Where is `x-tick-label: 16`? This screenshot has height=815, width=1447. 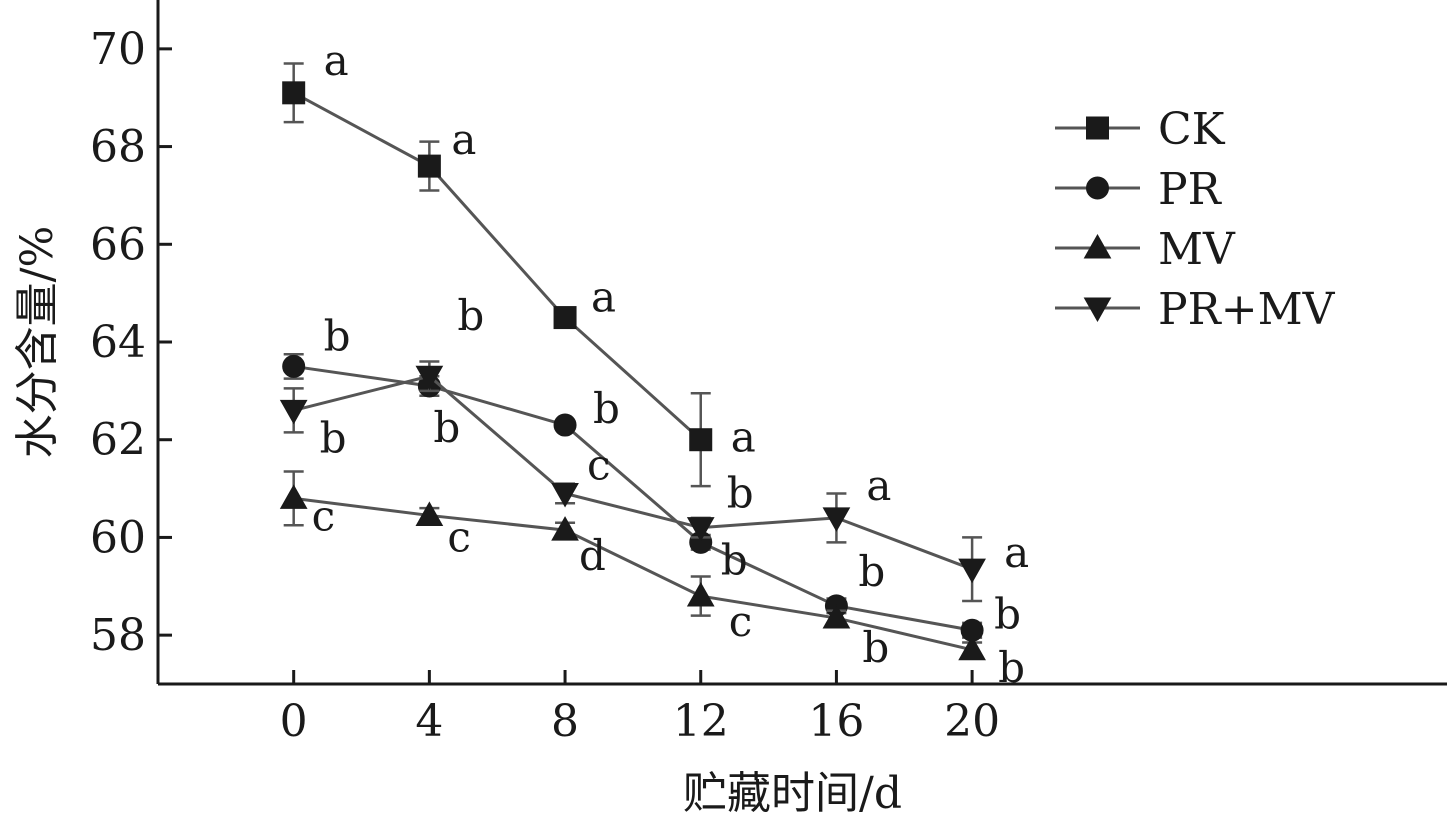 x-tick-label: 16 is located at coordinates (836, 721).